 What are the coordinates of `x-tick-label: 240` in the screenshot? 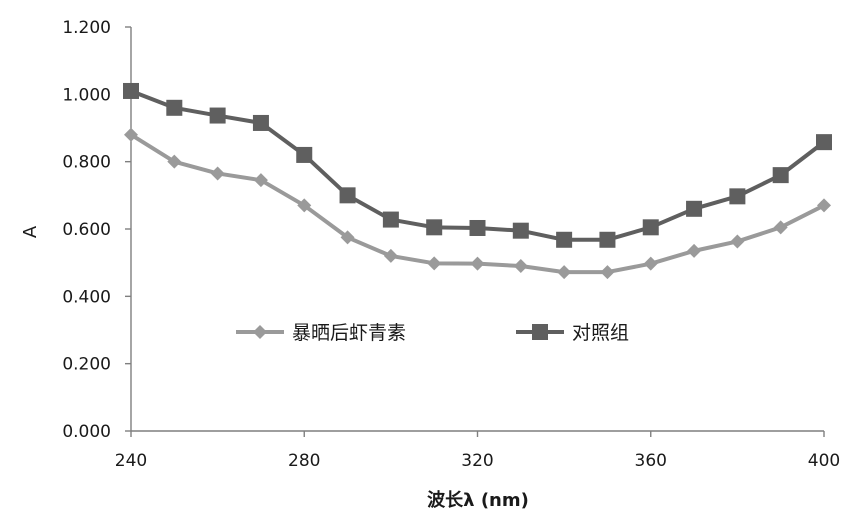 It's located at (131, 461).